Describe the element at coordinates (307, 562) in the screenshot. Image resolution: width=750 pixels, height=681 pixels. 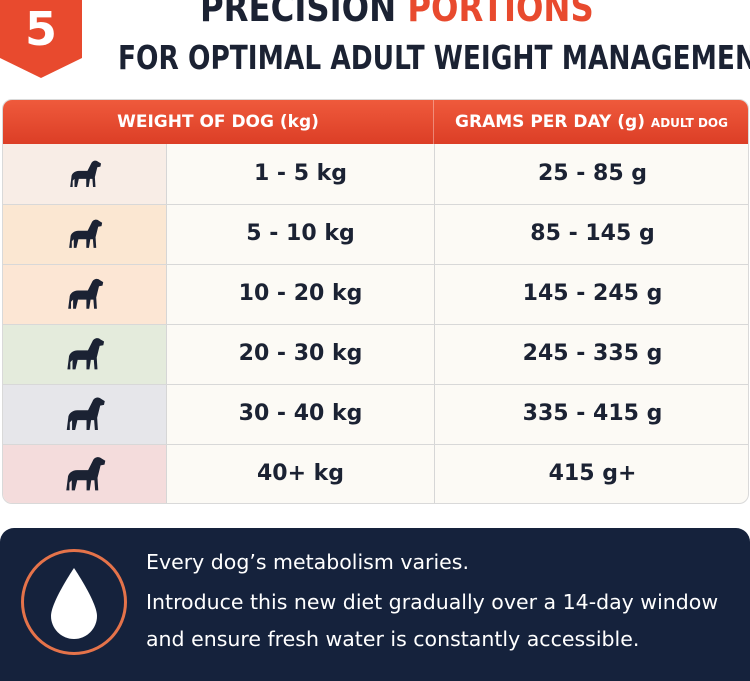
I see `note-line-1: Every dog’s metabolism varies.` at that location.